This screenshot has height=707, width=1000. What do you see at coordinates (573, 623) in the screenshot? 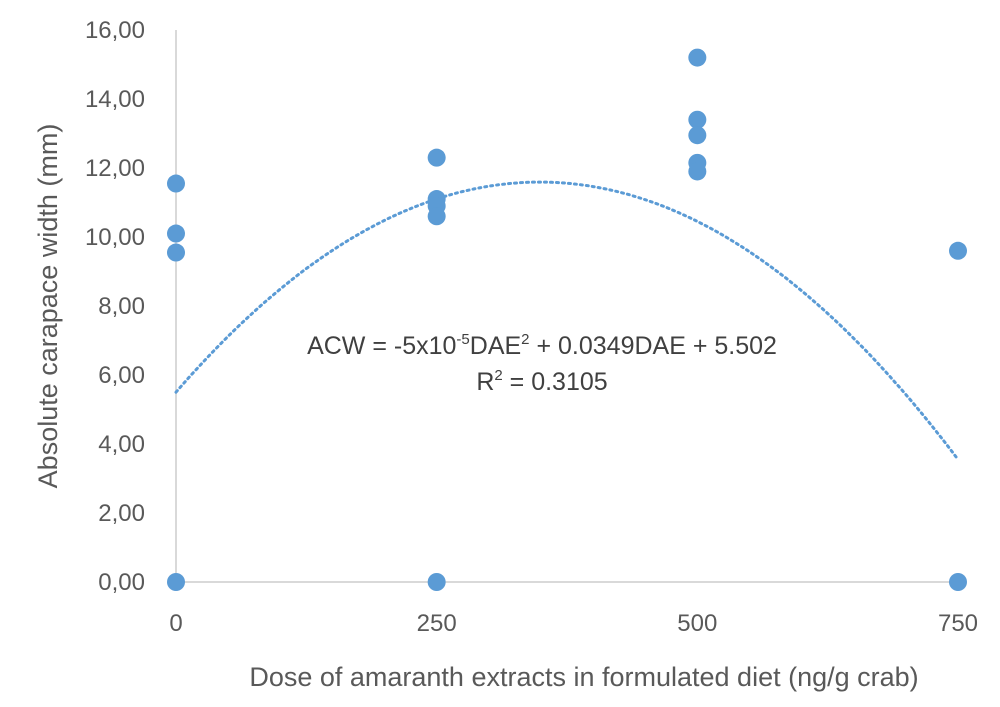
I see `x-tick-labels: 0 250 500 750` at bounding box center [573, 623].